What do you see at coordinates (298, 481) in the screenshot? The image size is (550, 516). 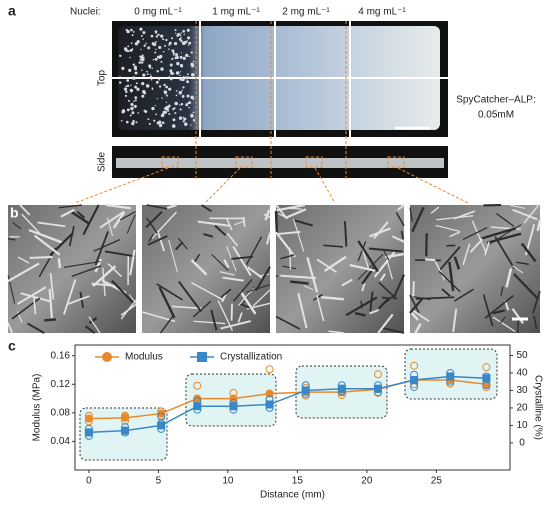 I see `x-tick-label: 15` at bounding box center [298, 481].